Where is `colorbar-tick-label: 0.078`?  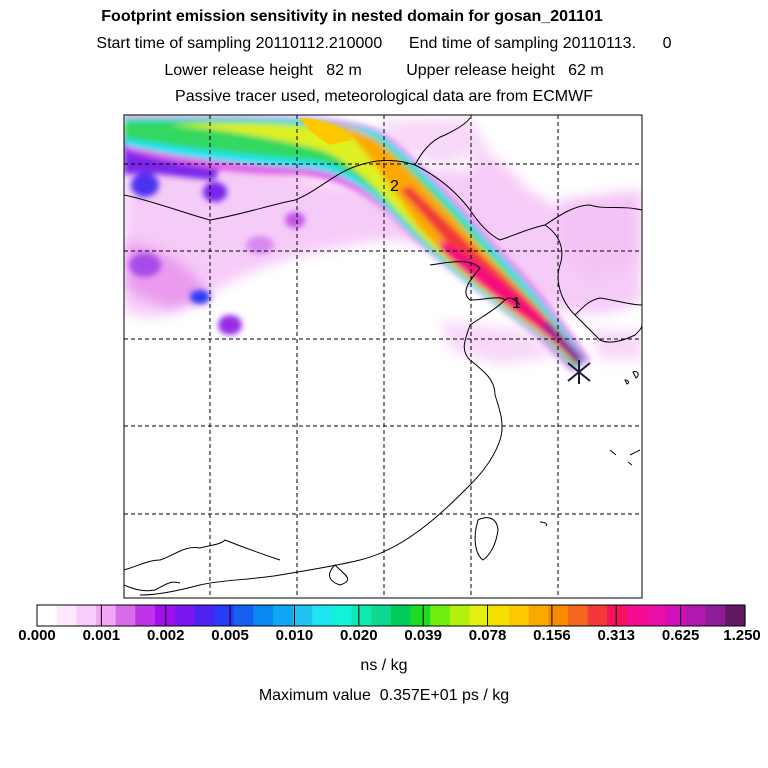 colorbar-tick-label: 0.078 is located at coordinates (487, 635).